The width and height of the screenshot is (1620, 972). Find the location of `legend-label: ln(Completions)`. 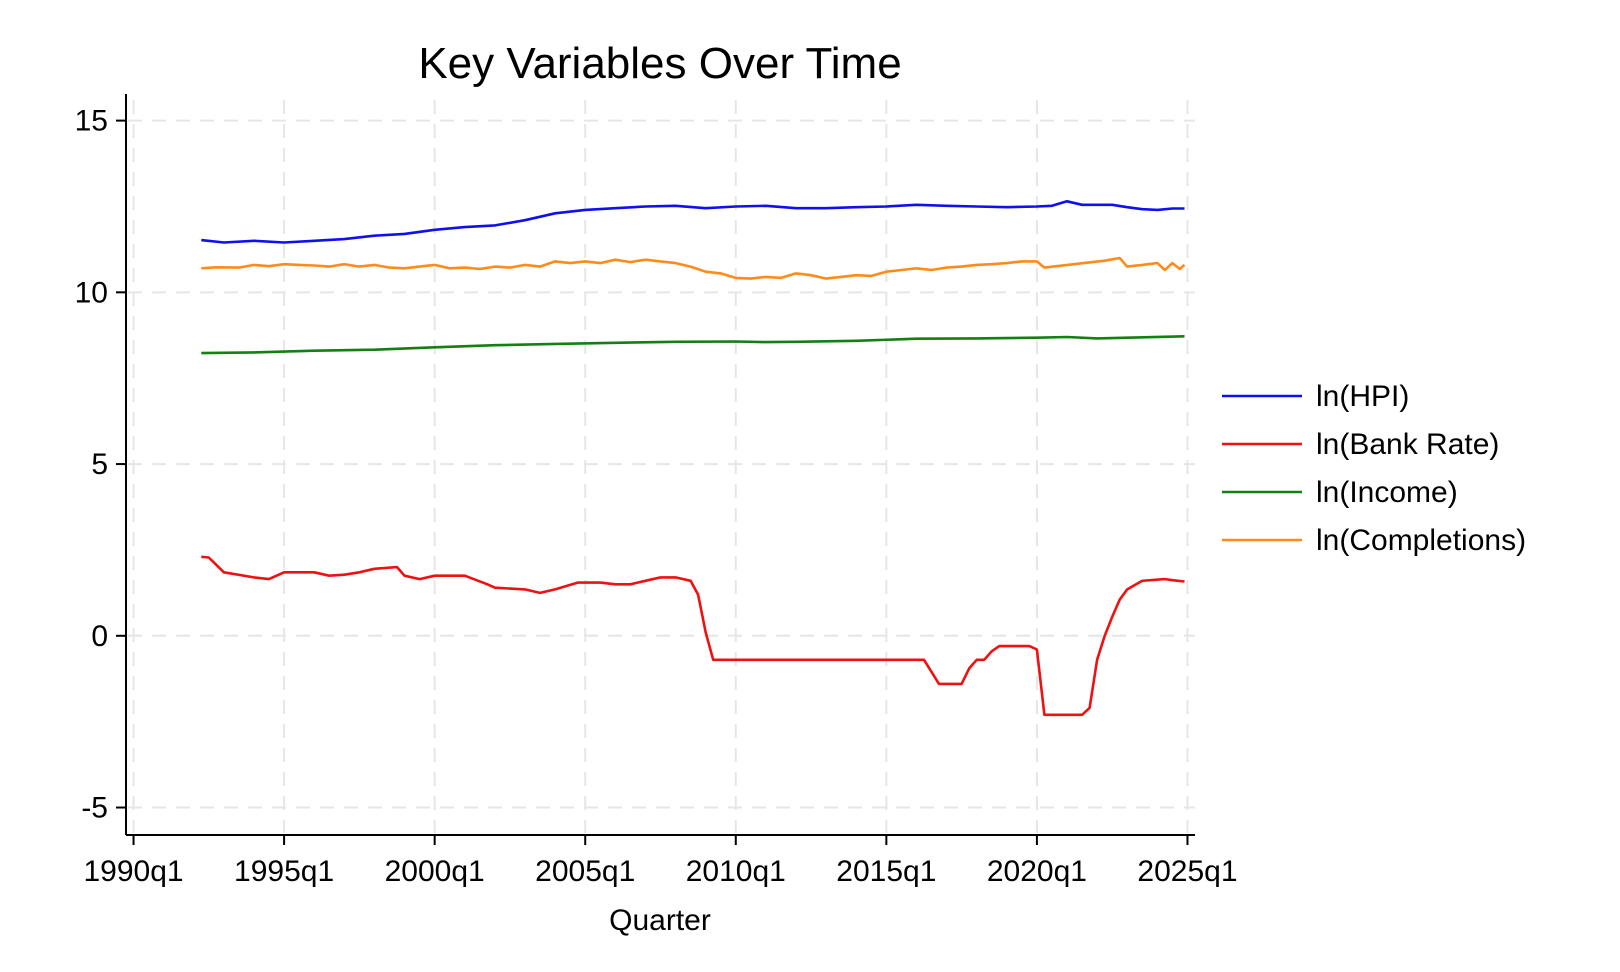

legend-label: ln(Completions) is located at coordinates (1421, 540).